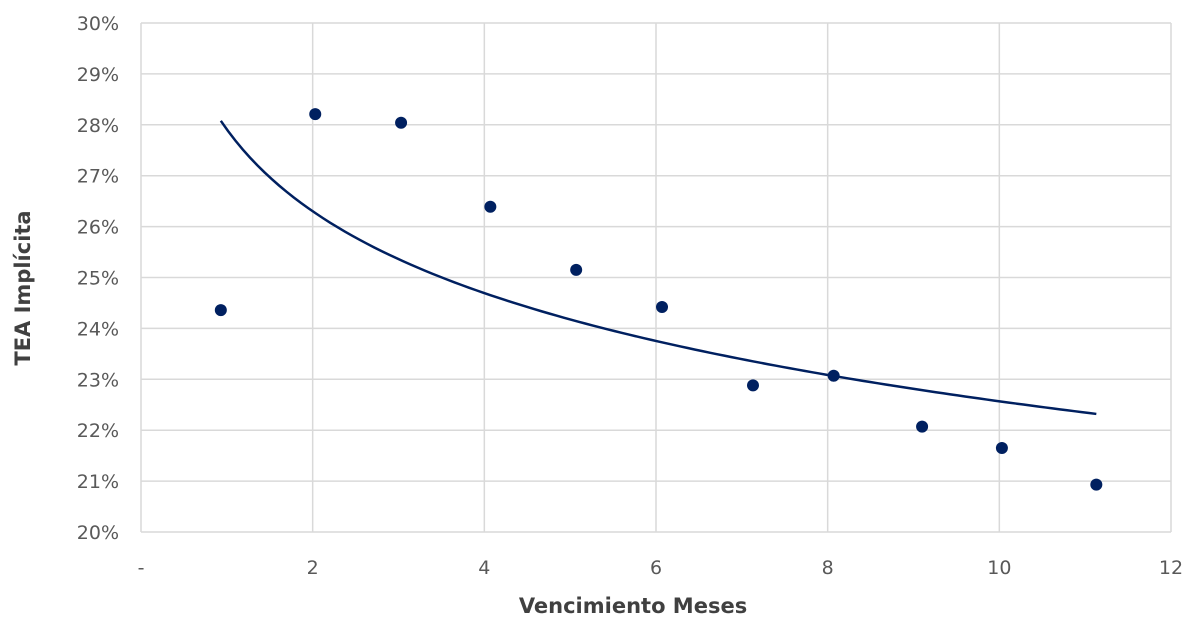 The height and width of the screenshot is (619, 1189). I want to click on y-tick-label: 29%, so click(98, 75).